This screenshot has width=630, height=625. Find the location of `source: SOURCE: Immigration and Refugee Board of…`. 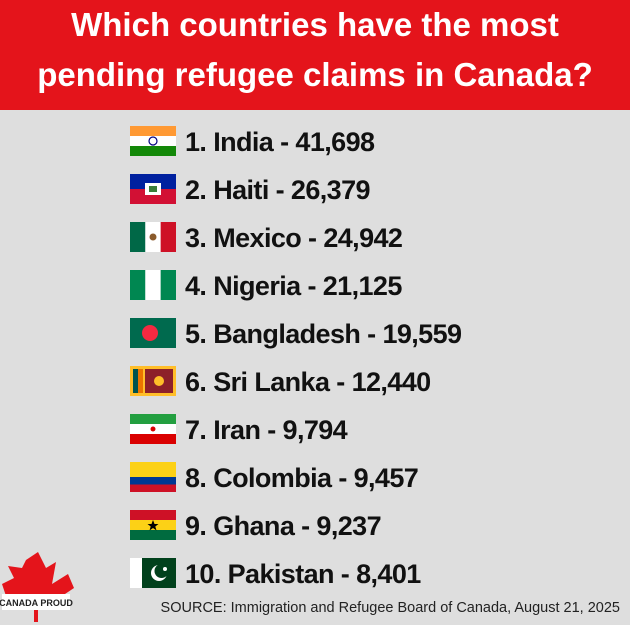

source: SOURCE: Immigration and Refugee Board of… is located at coordinates (390, 608).